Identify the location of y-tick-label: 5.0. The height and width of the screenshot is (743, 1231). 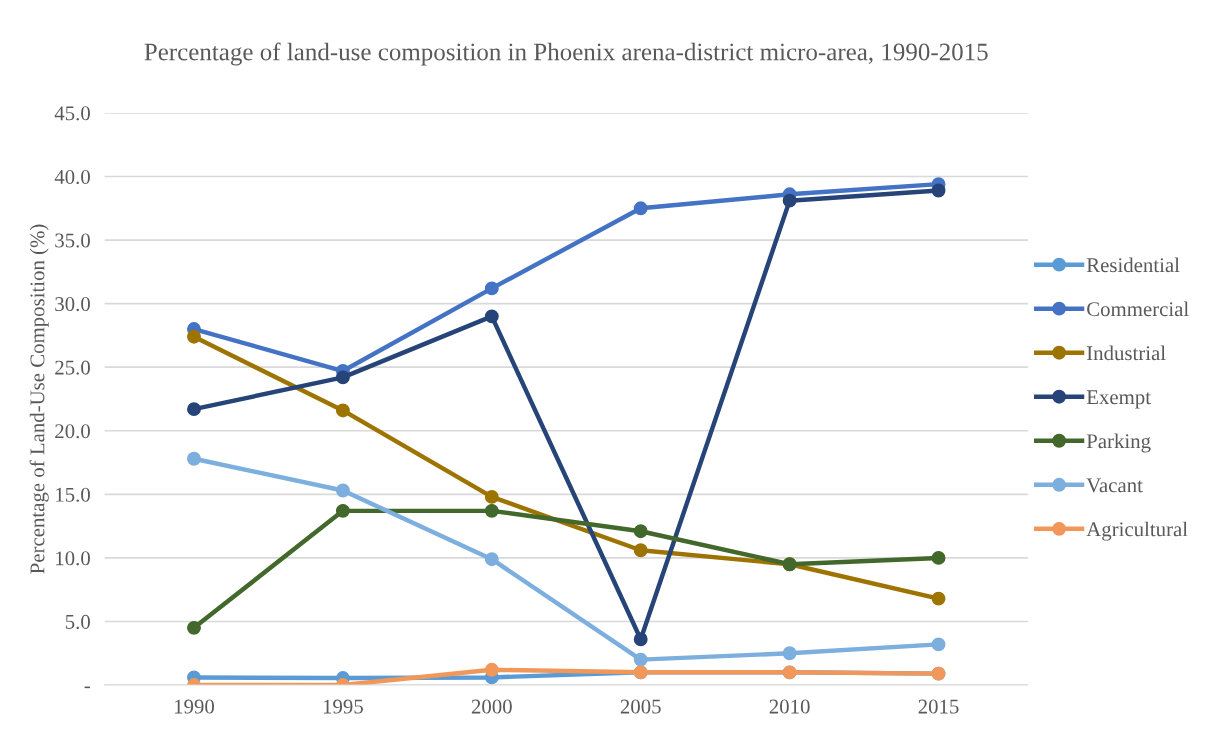
(77, 621).